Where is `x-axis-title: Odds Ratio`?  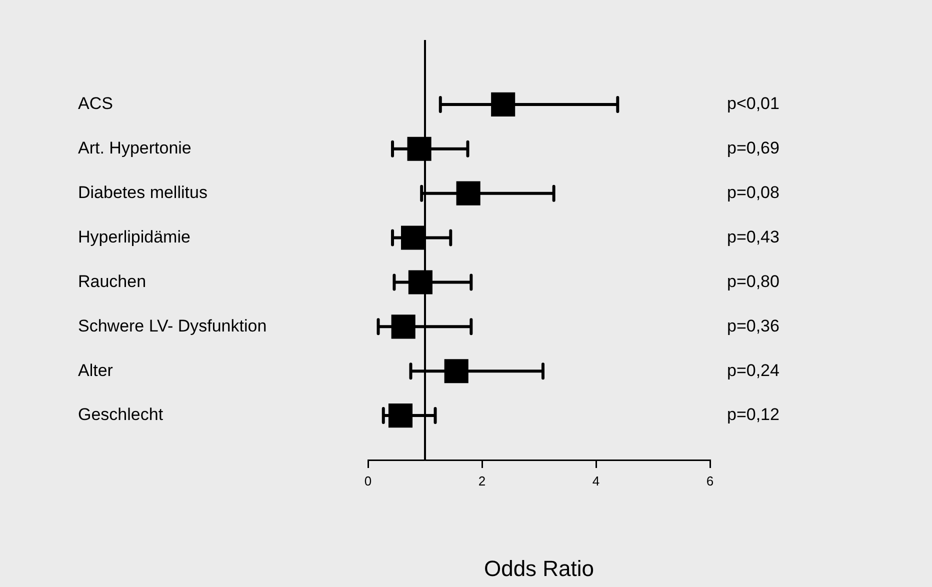 x-axis-title: Odds Ratio is located at coordinates (539, 568).